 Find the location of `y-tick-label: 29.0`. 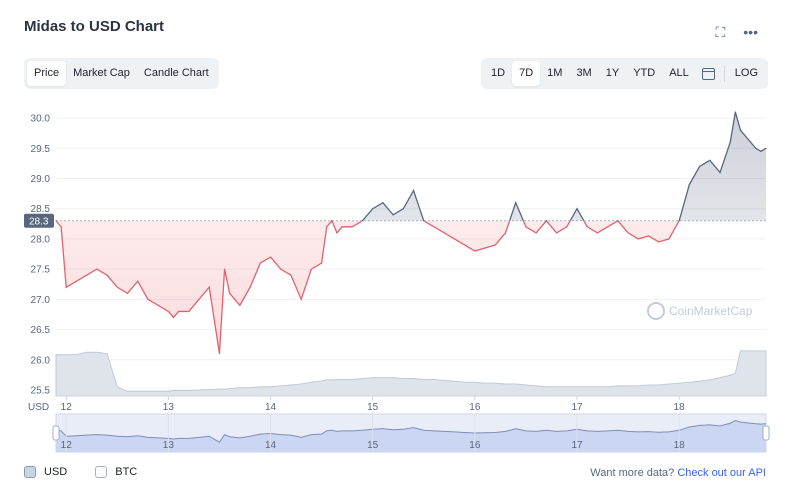

y-tick-label: 29.0 is located at coordinates (41, 179).